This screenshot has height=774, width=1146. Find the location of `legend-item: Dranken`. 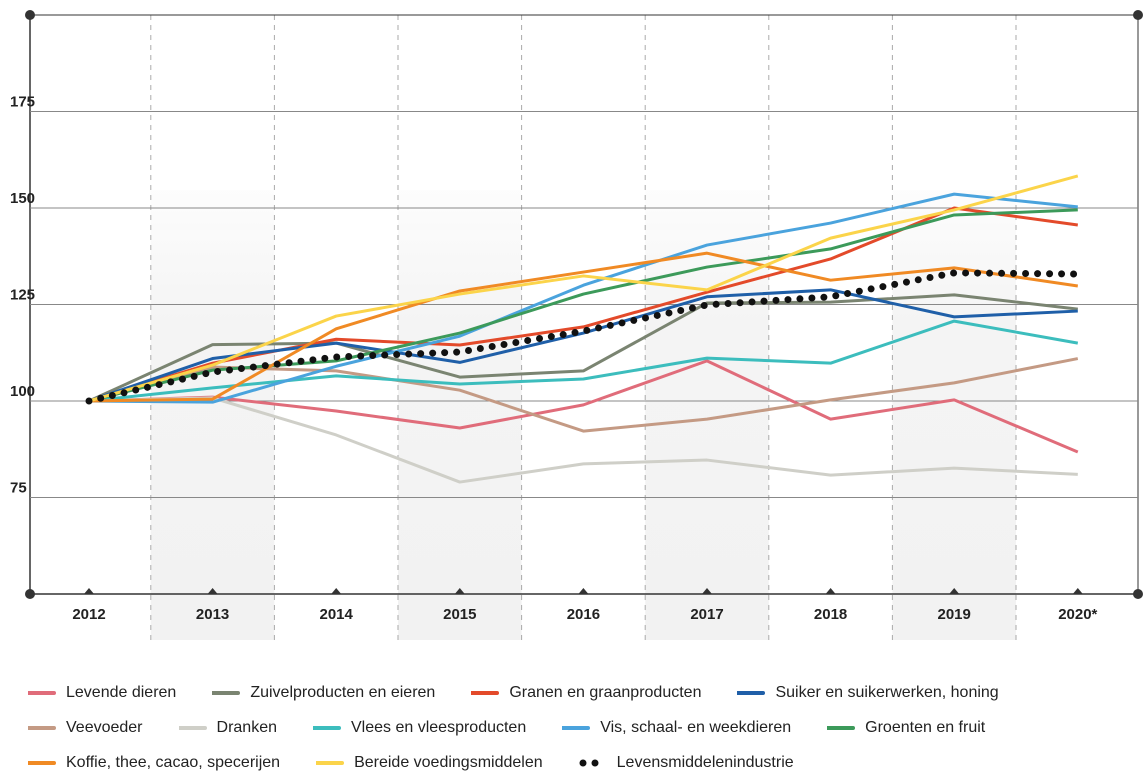

legend-item: Dranken is located at coordinates (227, 728).